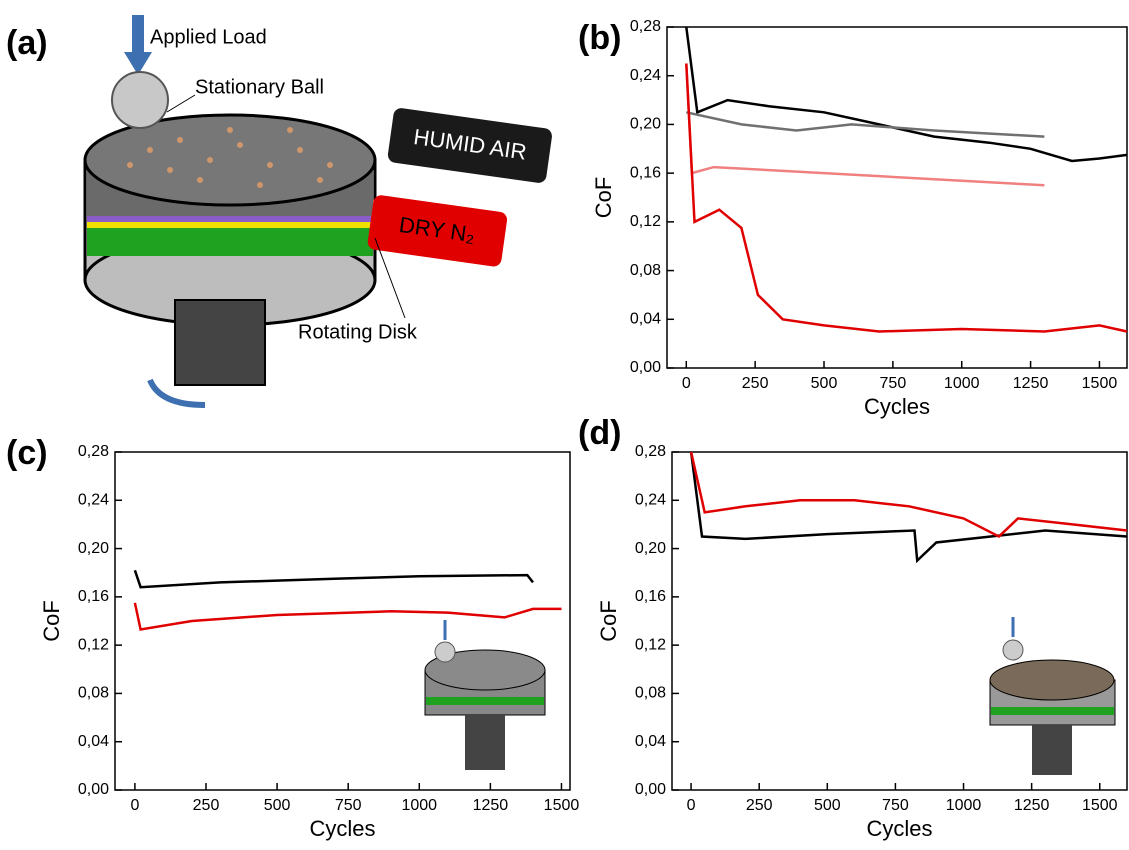  Describe the element at coordinates (27, 453) in the screenshot. I see `panel-label: (c)` at that location.